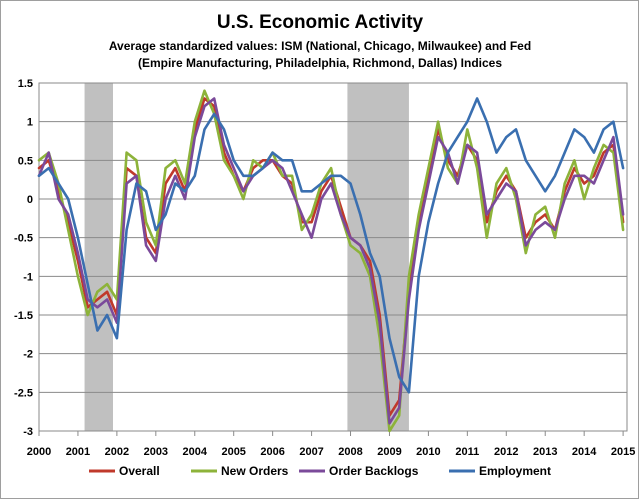 The image size is (639, 499). What do you see at coordinates (156, 452) in the screenshot?
I see `x-tick-label: 2003` at bounding box center [156, 452].